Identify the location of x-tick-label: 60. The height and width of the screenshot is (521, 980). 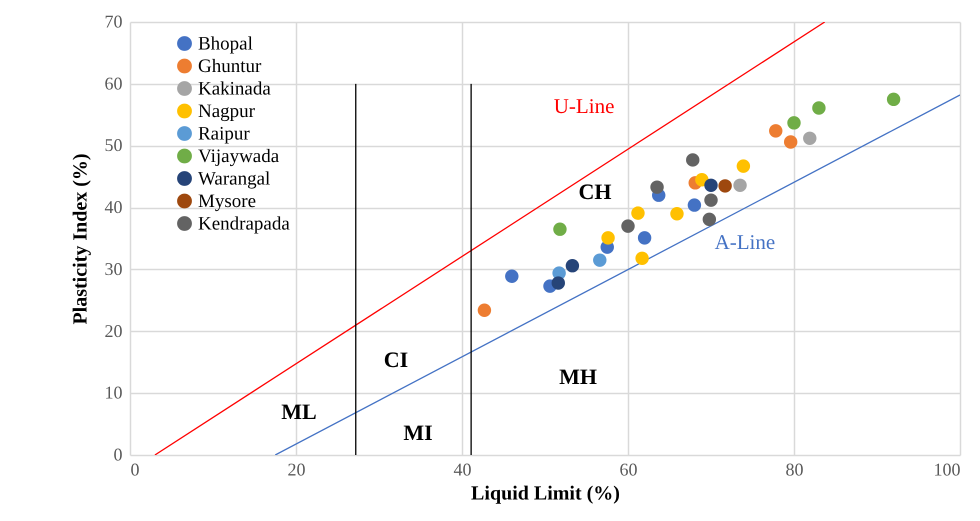
(629, 470).